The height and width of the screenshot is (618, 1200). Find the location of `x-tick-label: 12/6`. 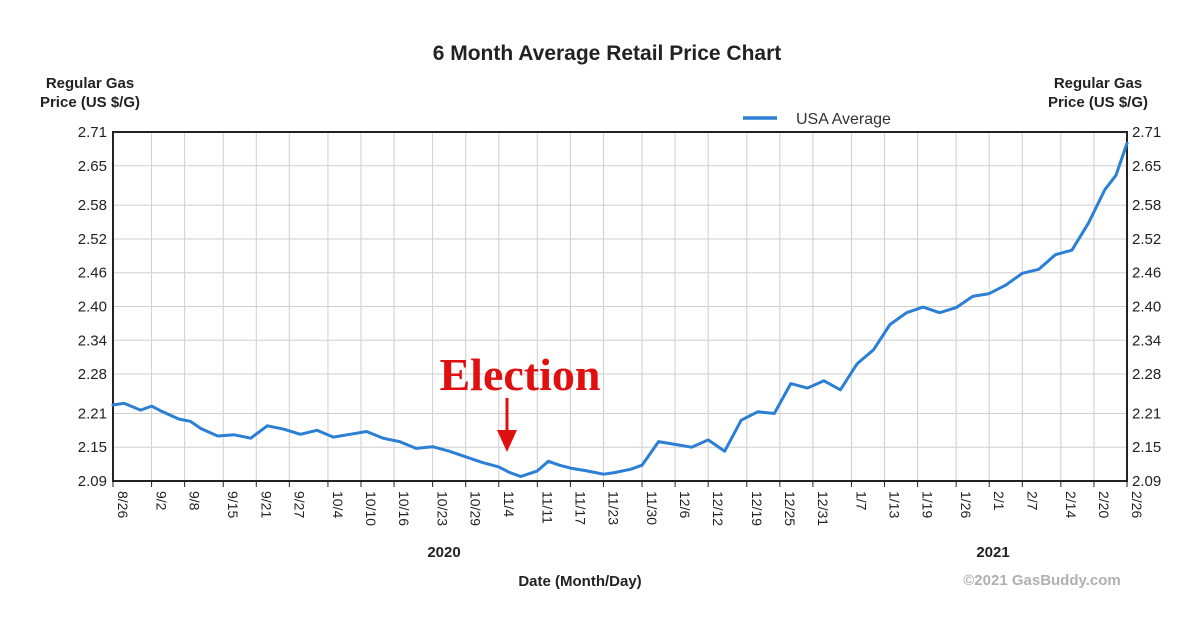

x-tick-label: 12/6 is located at coordinates (685, 504).